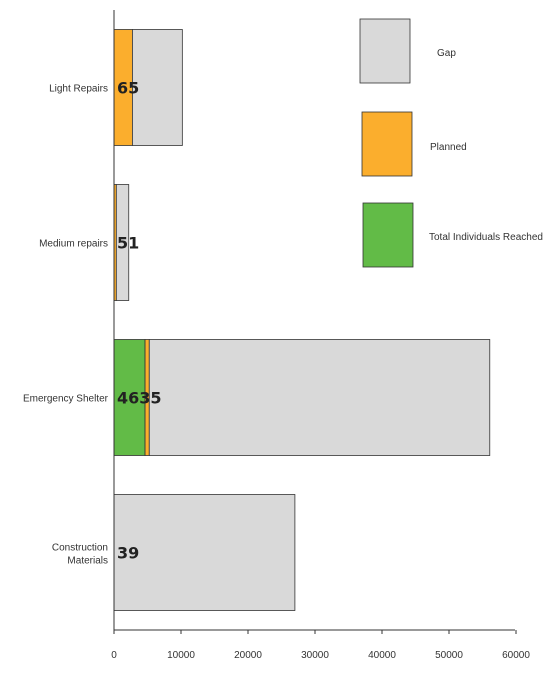 The width and height of the screenshot is (552, 675). Describe the element at coordinates (448, 147) in the screenshot. I see `legend-label: Planned` at that location.